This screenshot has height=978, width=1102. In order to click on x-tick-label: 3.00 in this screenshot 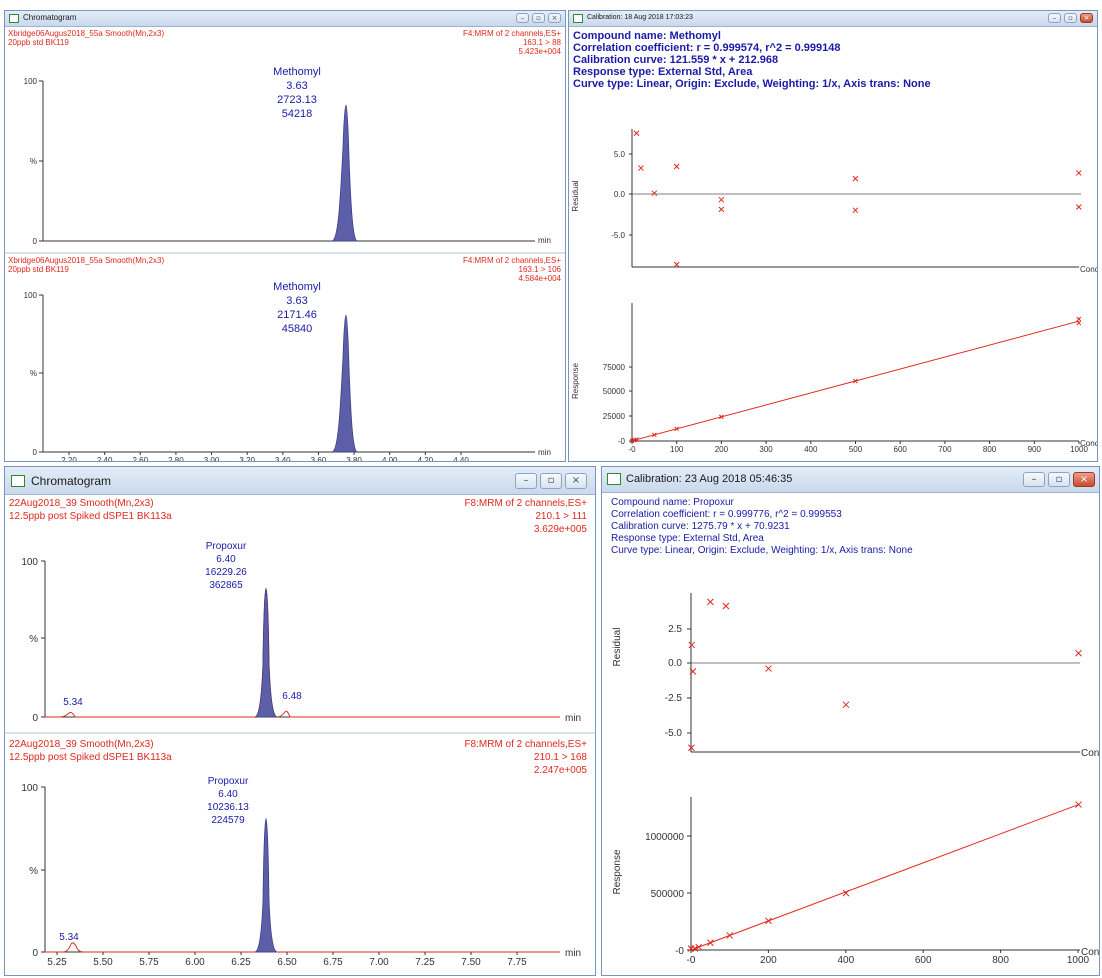, I will do `click(212, 459)`.